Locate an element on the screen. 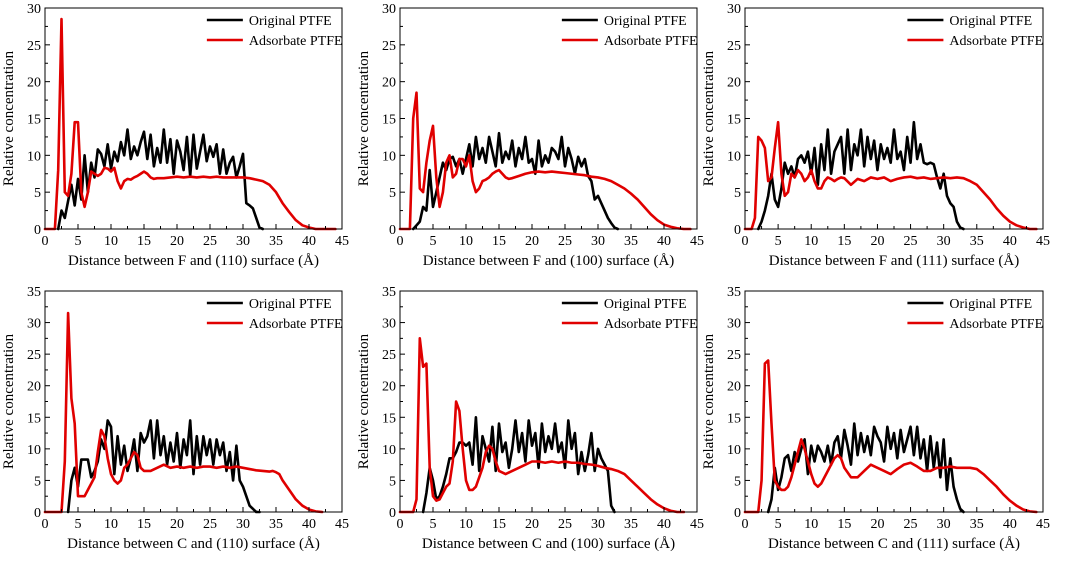  x-axis-title: Distance between C and (110) surface (Å) is located at coordinates (193, 544).